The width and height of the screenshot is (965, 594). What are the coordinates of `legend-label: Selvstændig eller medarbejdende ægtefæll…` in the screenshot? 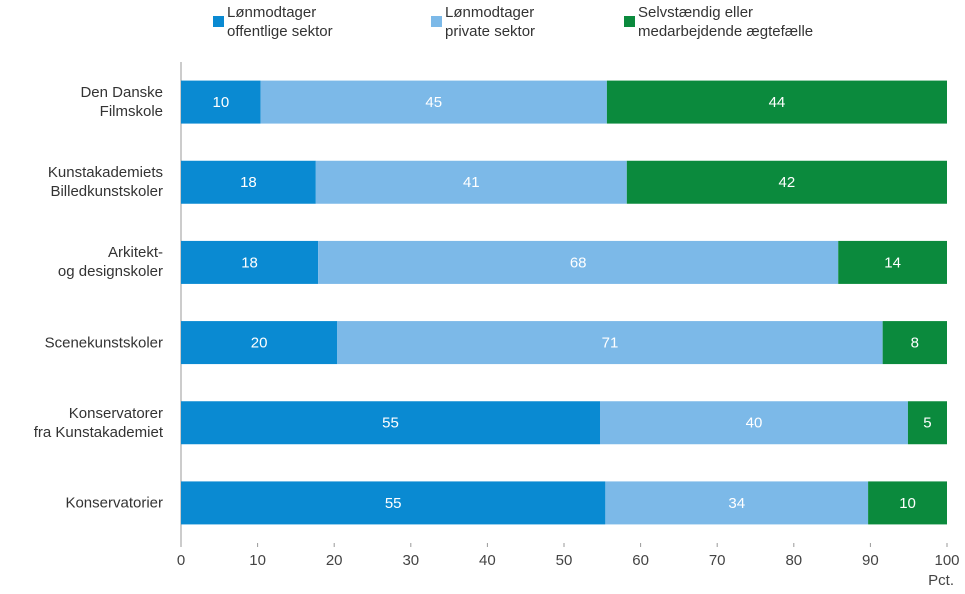 It's located at (726, 22).